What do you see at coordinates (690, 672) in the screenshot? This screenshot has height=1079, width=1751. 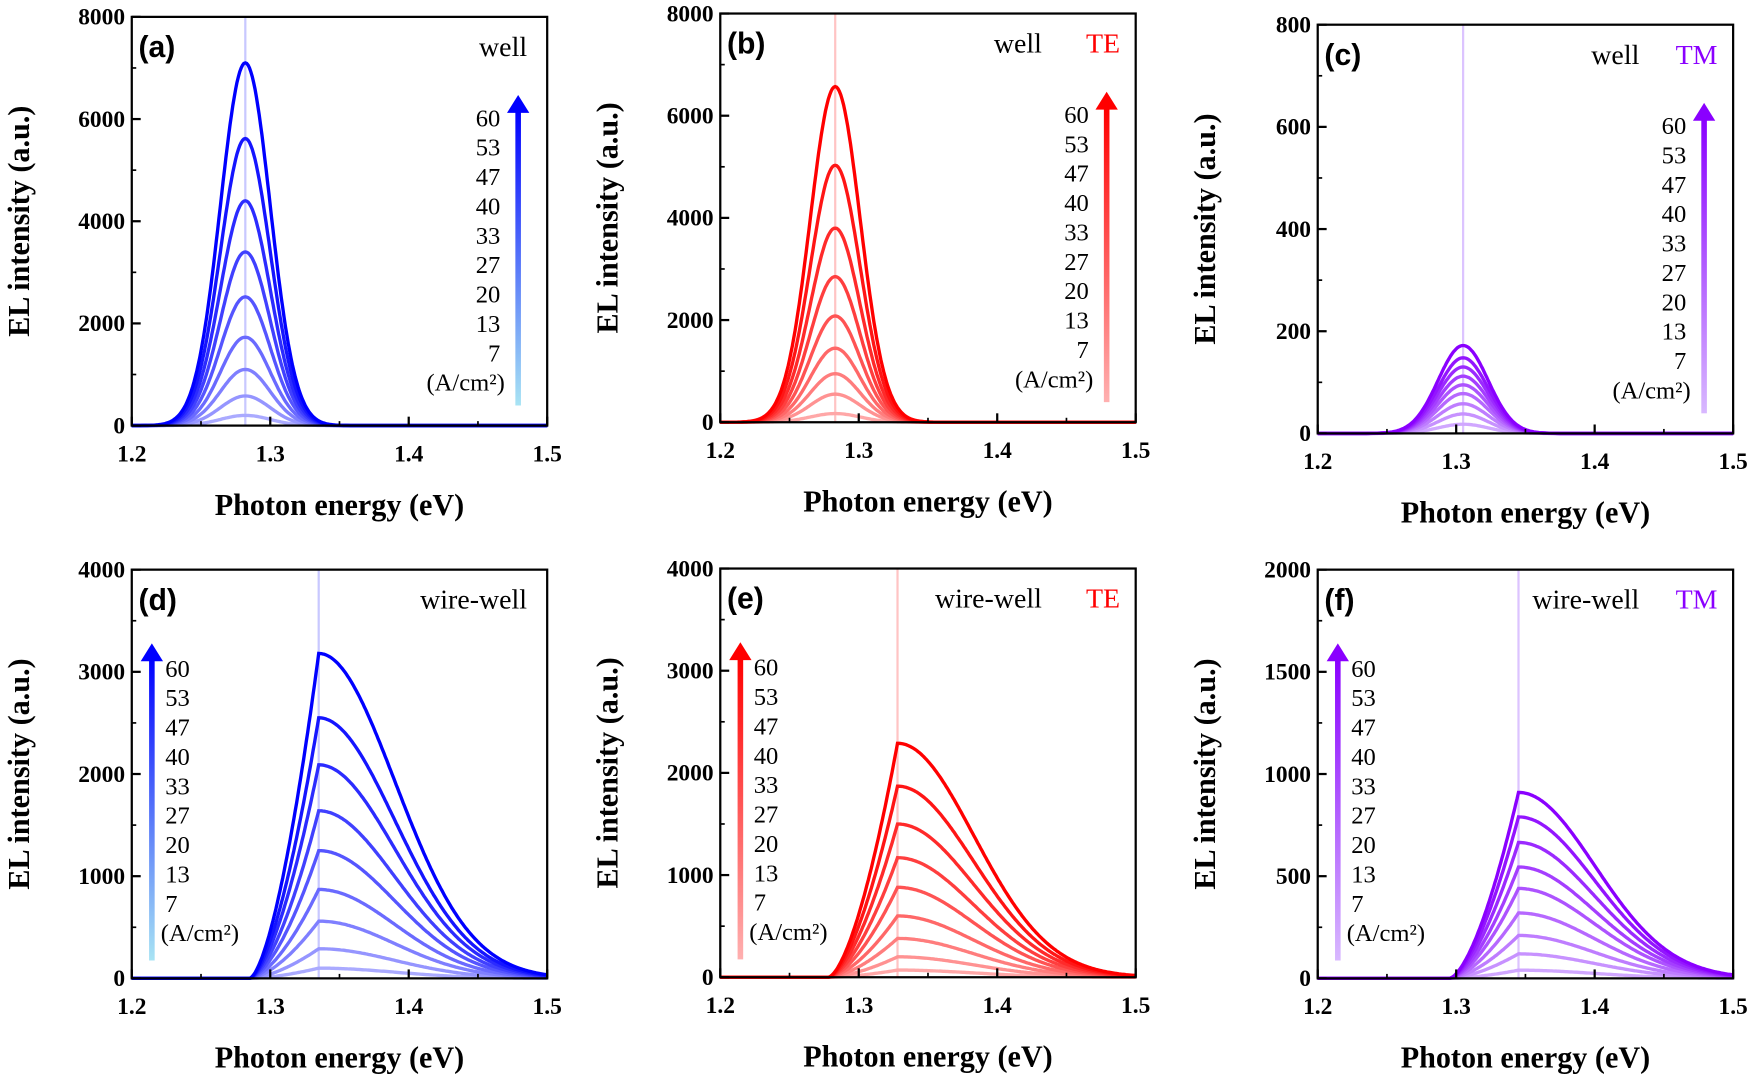 I see `y-tick-label: 3000` at bounding box center [690, 672].